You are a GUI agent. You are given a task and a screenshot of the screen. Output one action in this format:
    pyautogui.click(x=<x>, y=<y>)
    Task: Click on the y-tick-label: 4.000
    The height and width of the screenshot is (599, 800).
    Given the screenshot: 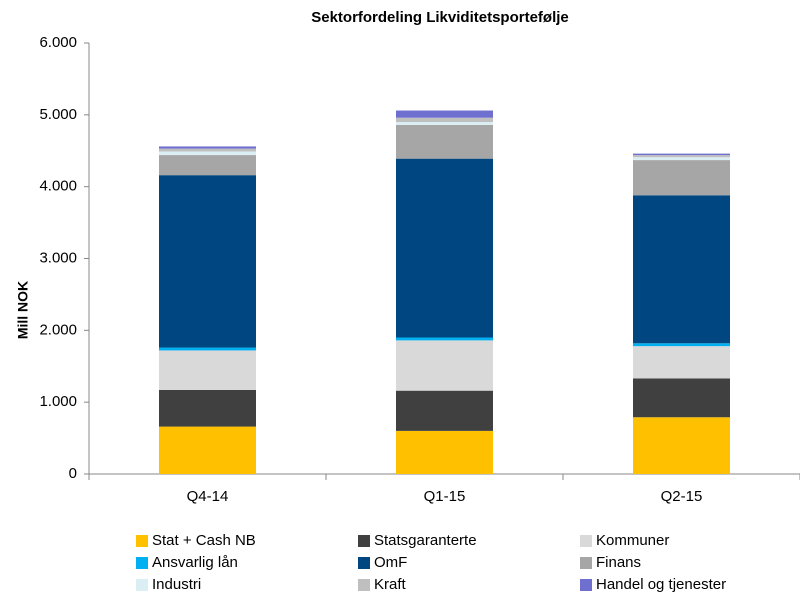 What is the action you would take?
    pyautogui.click(x=58, y=186)
    